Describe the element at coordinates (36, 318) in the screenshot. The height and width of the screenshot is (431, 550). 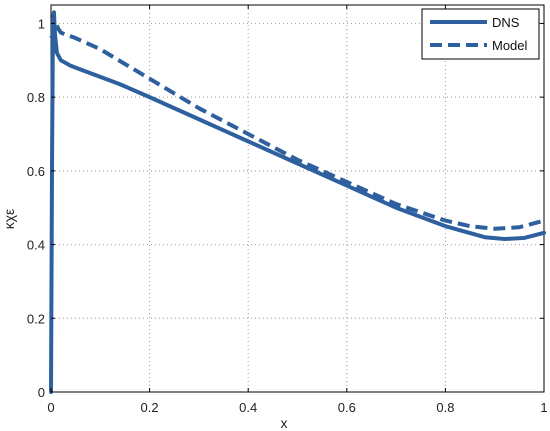
I see `y-tick-label: 0.2` at that location.